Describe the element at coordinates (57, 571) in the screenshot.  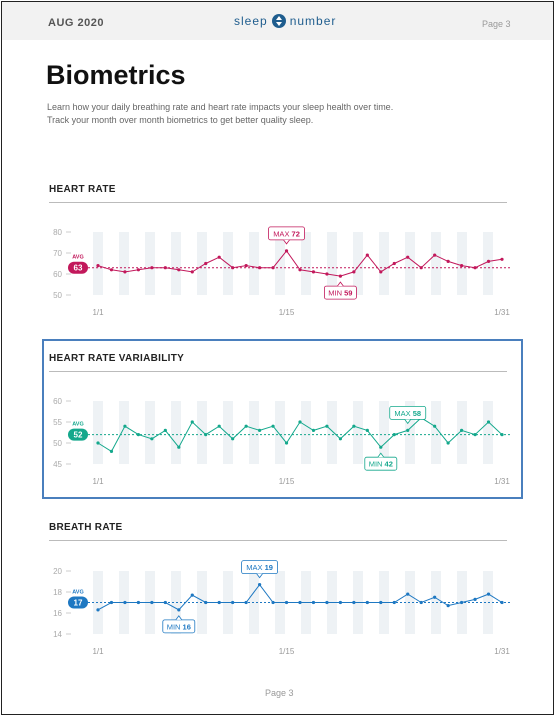
I see `y-tick-label: 20` at that location.